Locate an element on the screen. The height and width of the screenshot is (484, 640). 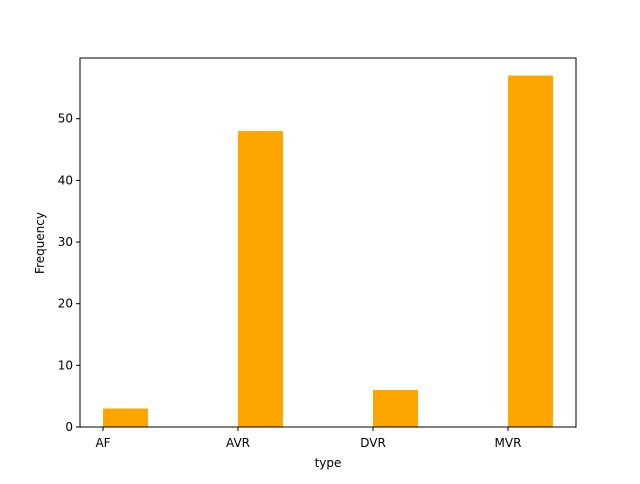
y-tick-label: 40 is located at coordinates (65, 180).